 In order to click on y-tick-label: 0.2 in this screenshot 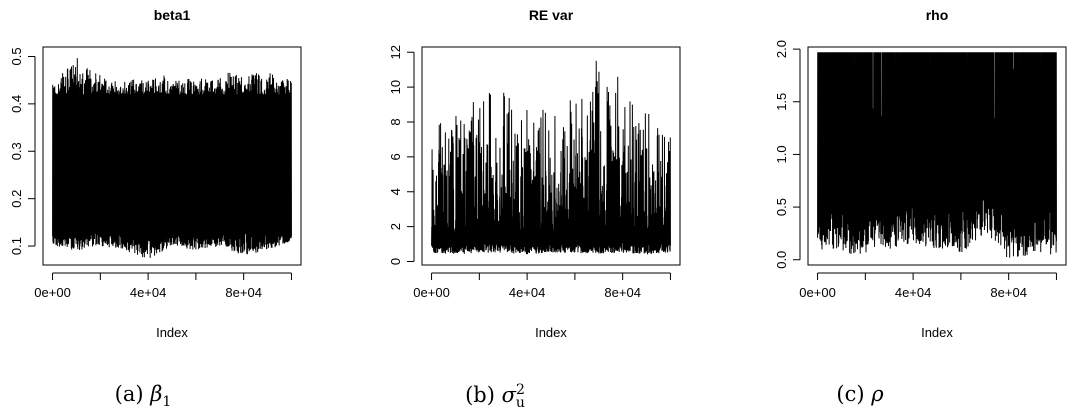, I will do `click(16, 199)`.